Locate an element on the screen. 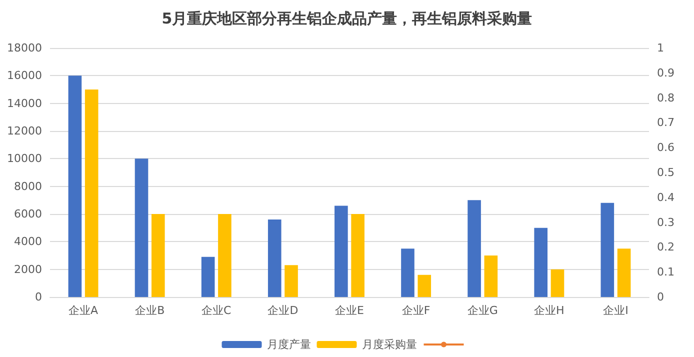 The height and width of the screenshot is (357, 694). y2-tick-label: 0.6 is located at coordinates (665, 147).